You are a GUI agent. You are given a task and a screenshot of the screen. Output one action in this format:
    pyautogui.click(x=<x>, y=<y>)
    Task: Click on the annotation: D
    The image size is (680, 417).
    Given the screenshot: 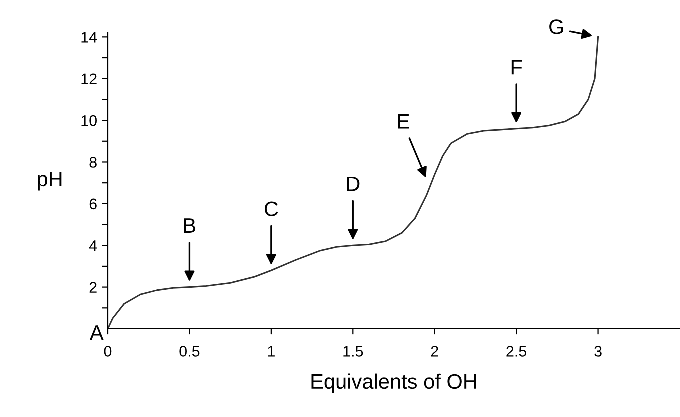 What is the action you would take?
    pyautogui.click(x=353, y=184)
    